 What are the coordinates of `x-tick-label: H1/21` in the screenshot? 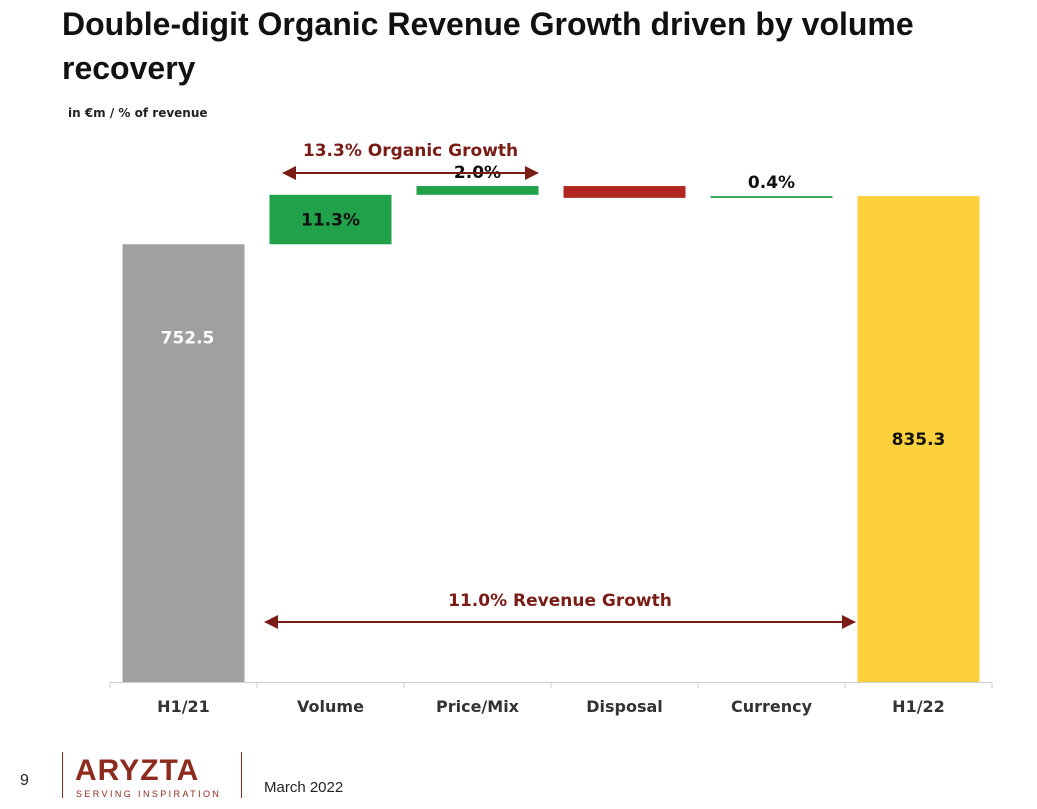 It's located at (183, 706).